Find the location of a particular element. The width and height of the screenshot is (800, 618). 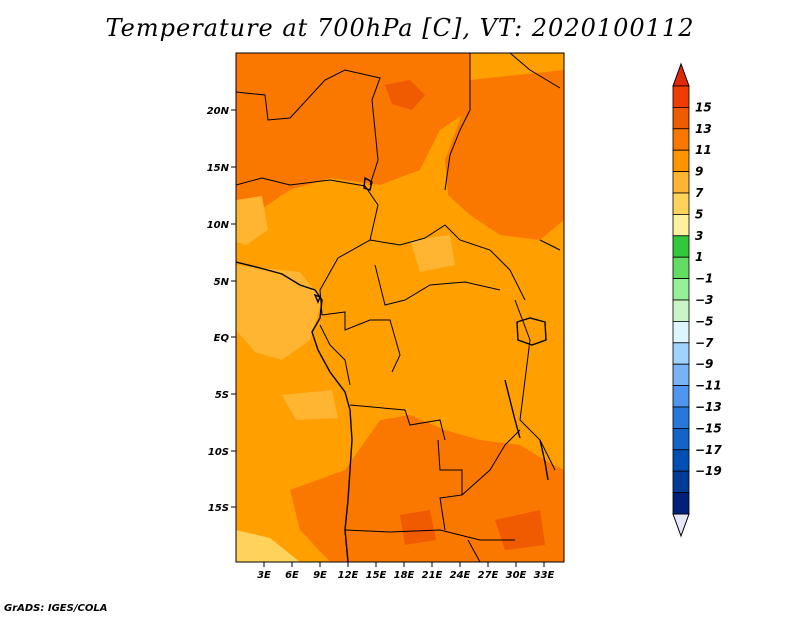

colorbar-label: −11 is located at coordinates (708, 386).